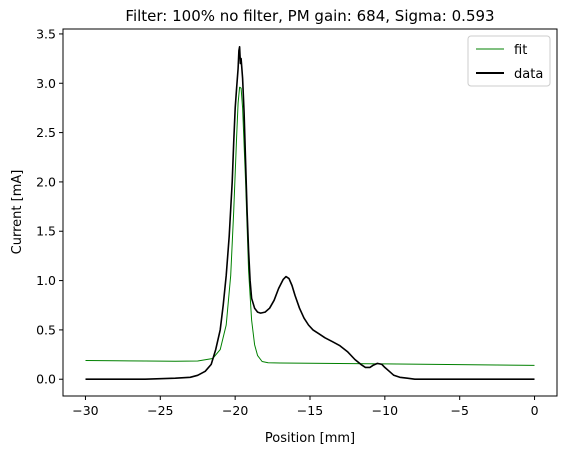  Describe the element at coordinates (46, 280) in the screenshot. I see `y-tick-label: 1.0` at that location.